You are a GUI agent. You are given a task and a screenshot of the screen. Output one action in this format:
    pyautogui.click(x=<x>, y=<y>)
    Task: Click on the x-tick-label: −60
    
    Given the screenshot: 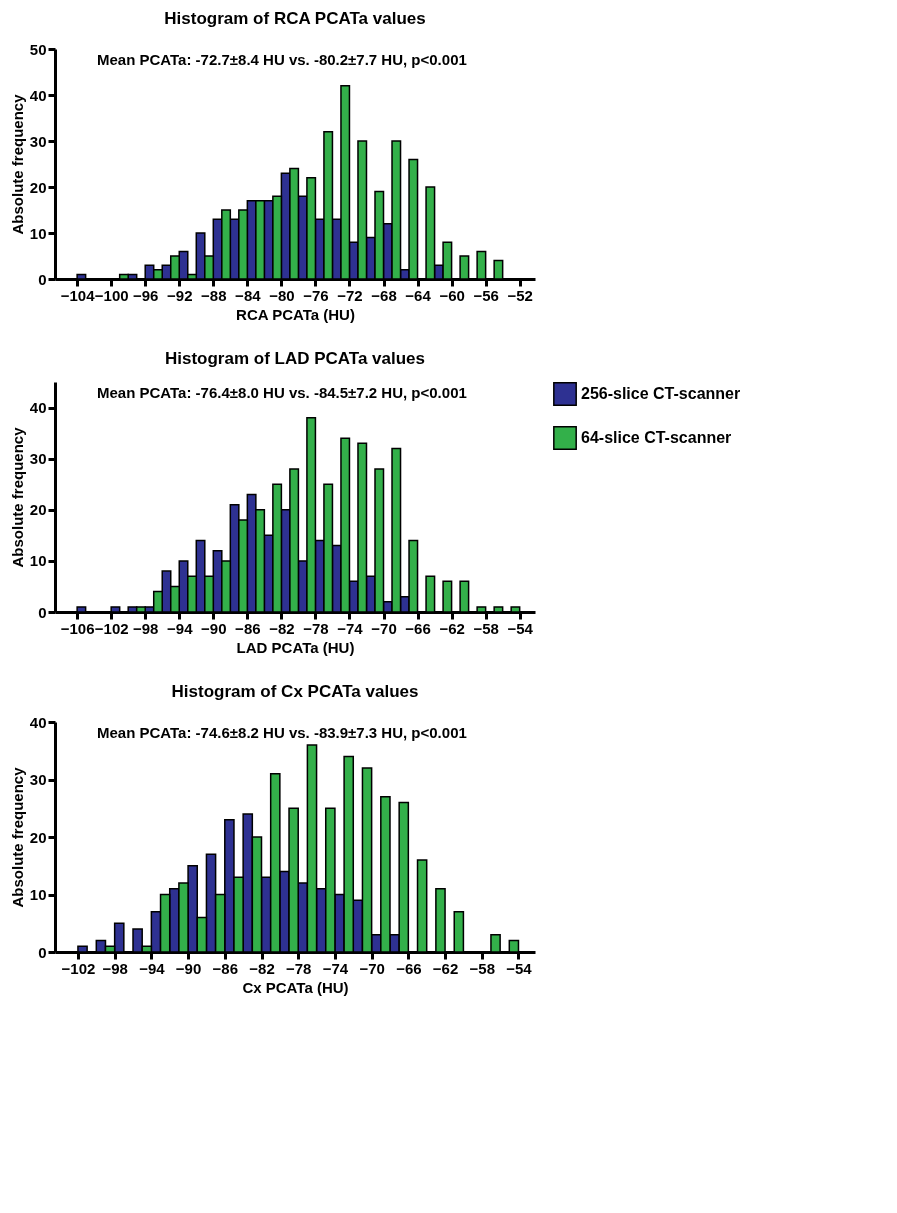 What is the action you would take?
    pyautogui.click(x=452, y=295)
    